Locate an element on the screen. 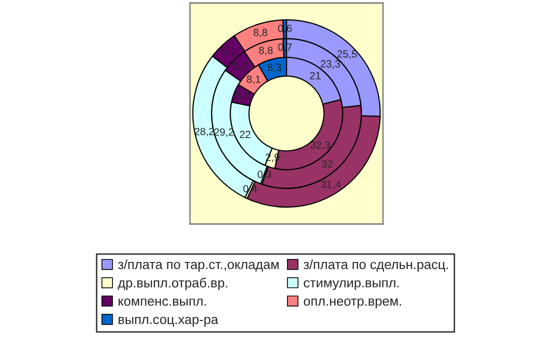 The image size is (551, 342). data-label: 5,3 is located at coordinates (243, 96).